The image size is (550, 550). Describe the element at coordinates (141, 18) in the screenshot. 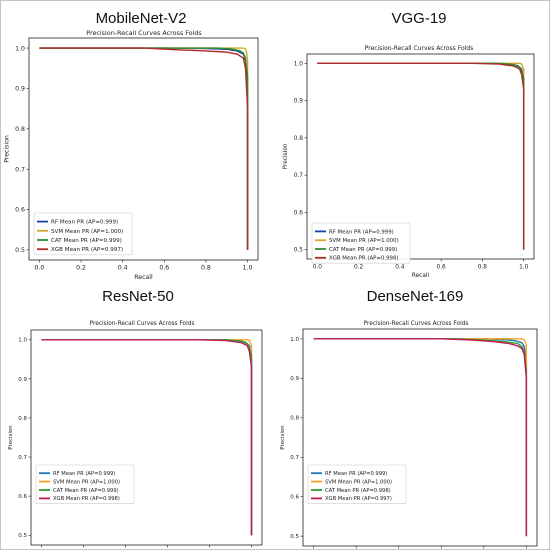

I see `panel-model-name: MobileNet-V2` at that location.